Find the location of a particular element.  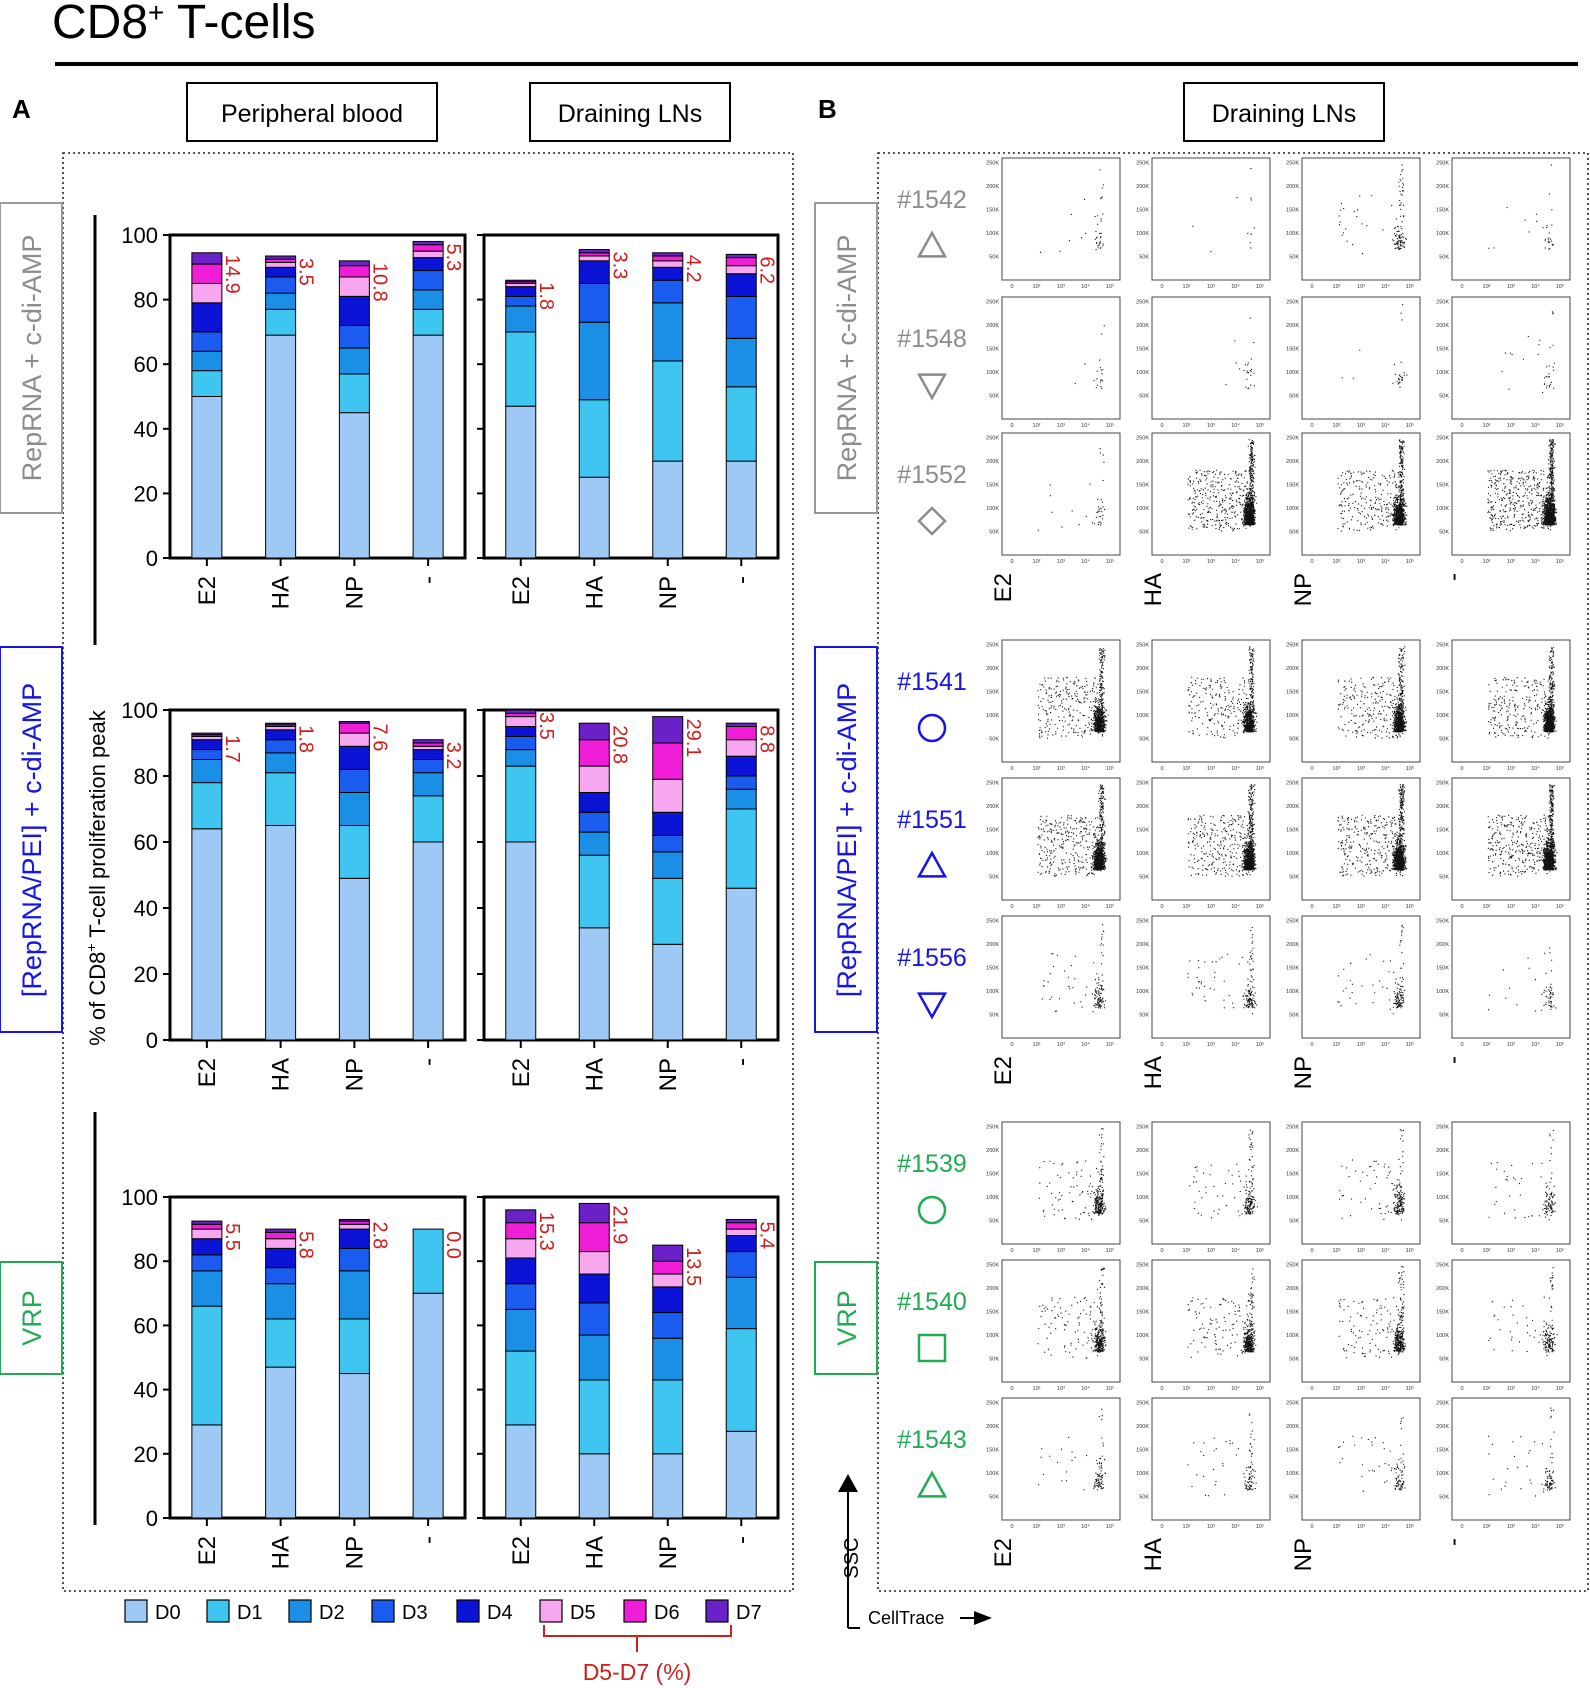

animal-id: #1541 is located at coordinates (932, 682).